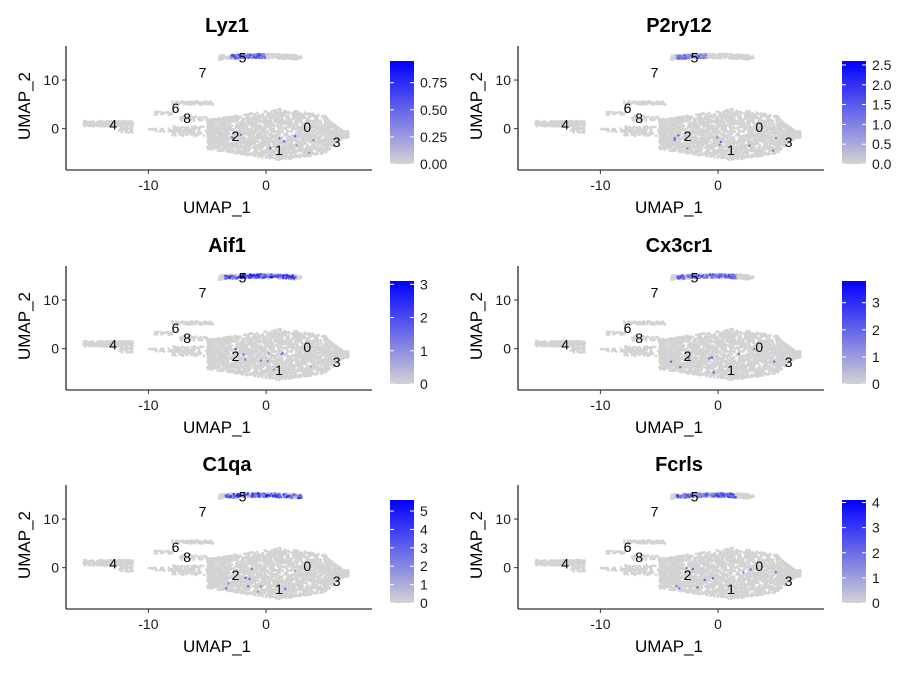 This screenshot has height=673, width=910. Describe the element at coordinates (113, 124) in the screenshot. I see `cluster-label-4: 4` at that location.